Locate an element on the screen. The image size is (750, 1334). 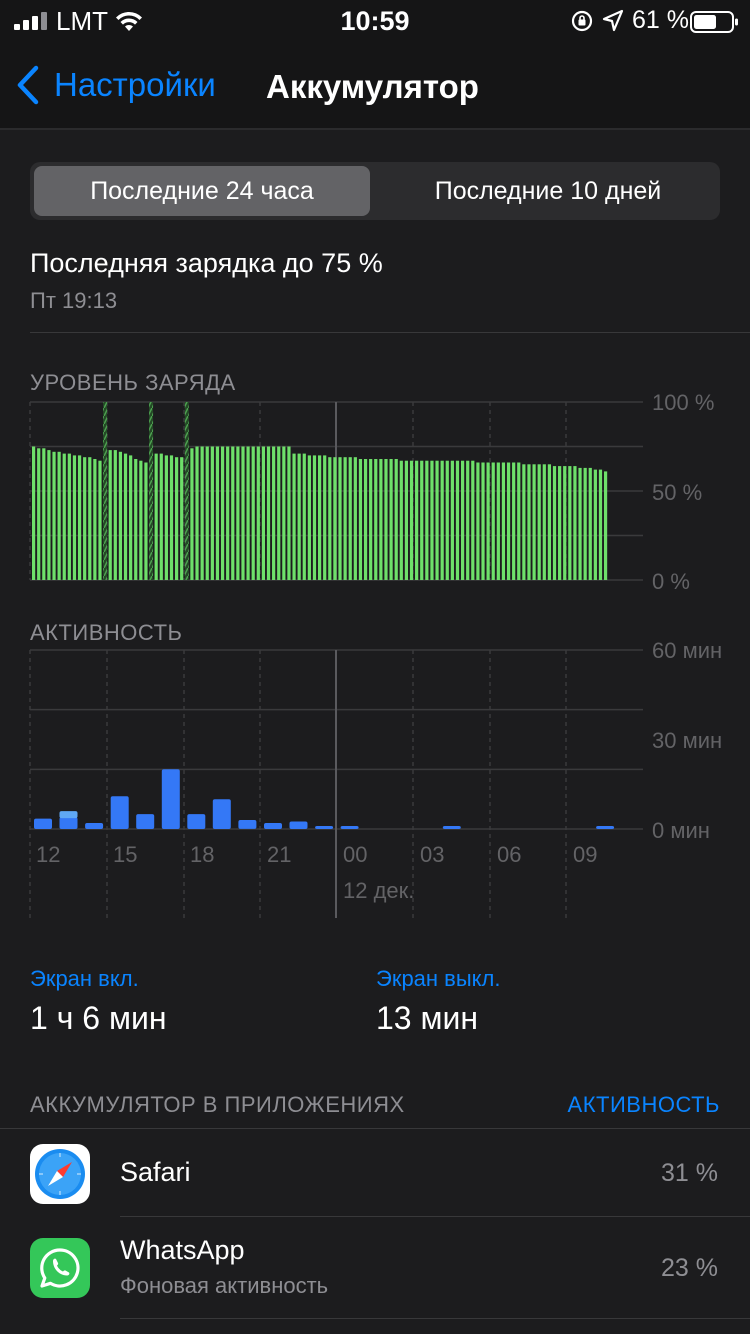
app-subtitle: Фоновая активность is located at coordinates (224, 1285).